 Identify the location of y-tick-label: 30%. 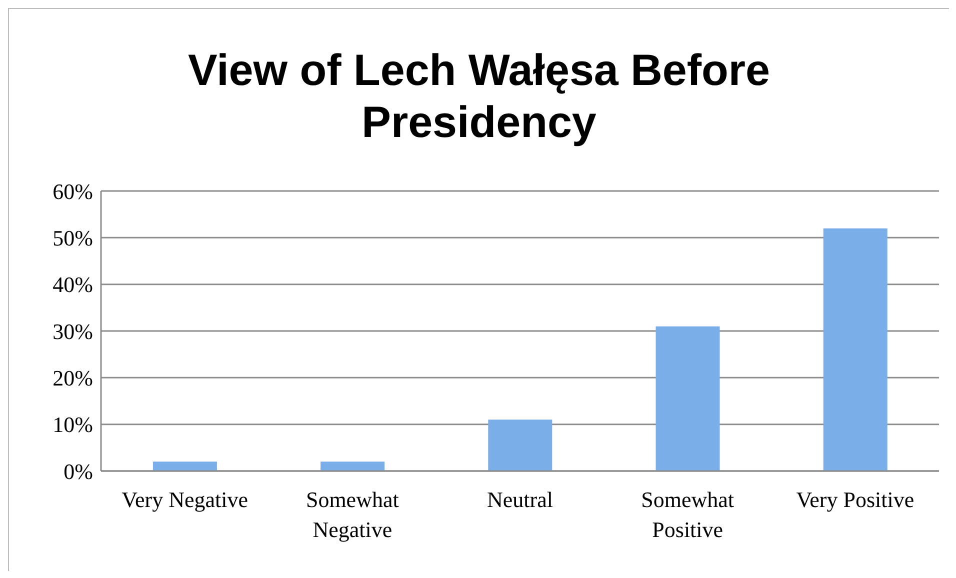
(72, 331).